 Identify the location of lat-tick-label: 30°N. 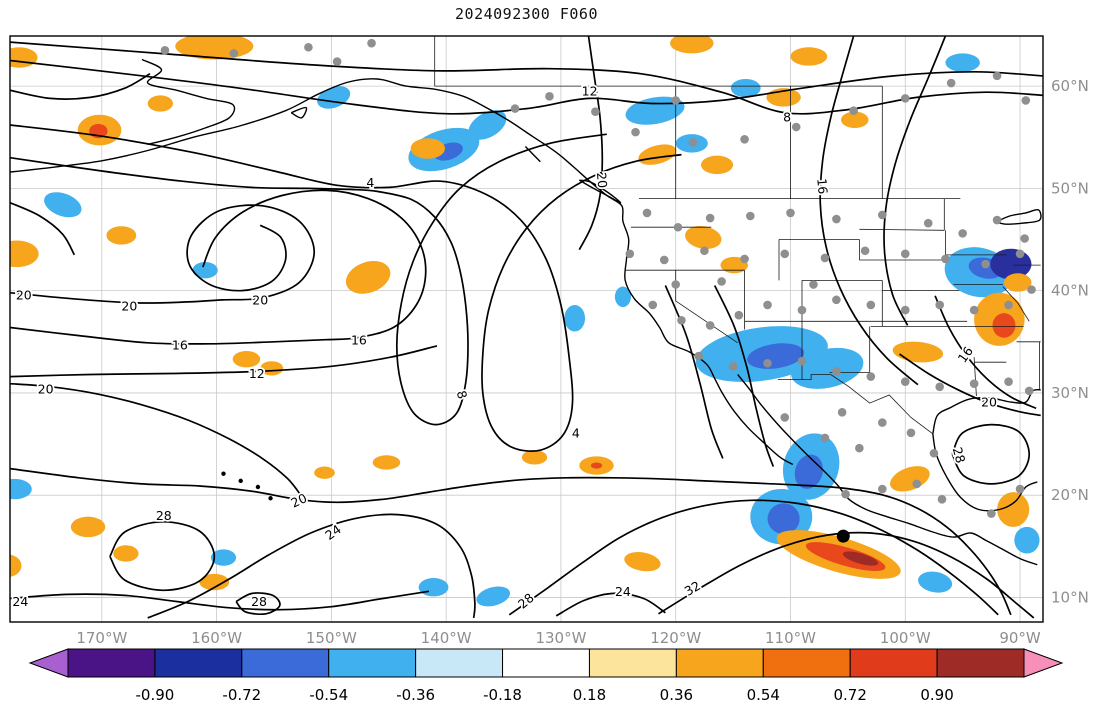
(1070, 393).